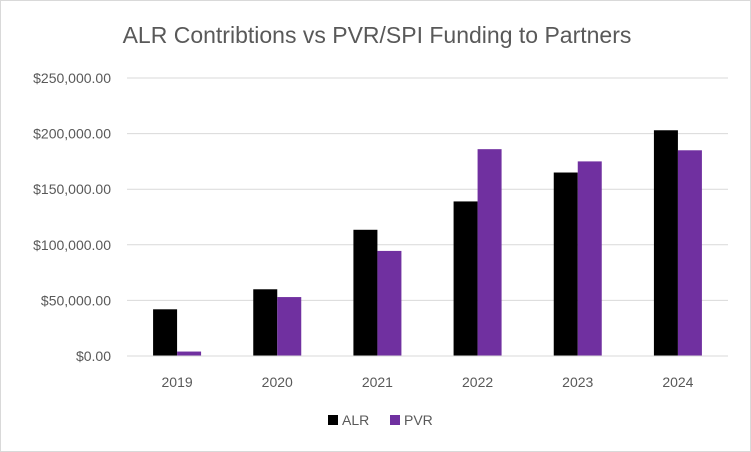 This screenshot has height=452, width=751. What do you see at coordinates (72, 78) in the screenshot?
I see `y-tick-label: $250,000.00` at bounding box center [72, 78].